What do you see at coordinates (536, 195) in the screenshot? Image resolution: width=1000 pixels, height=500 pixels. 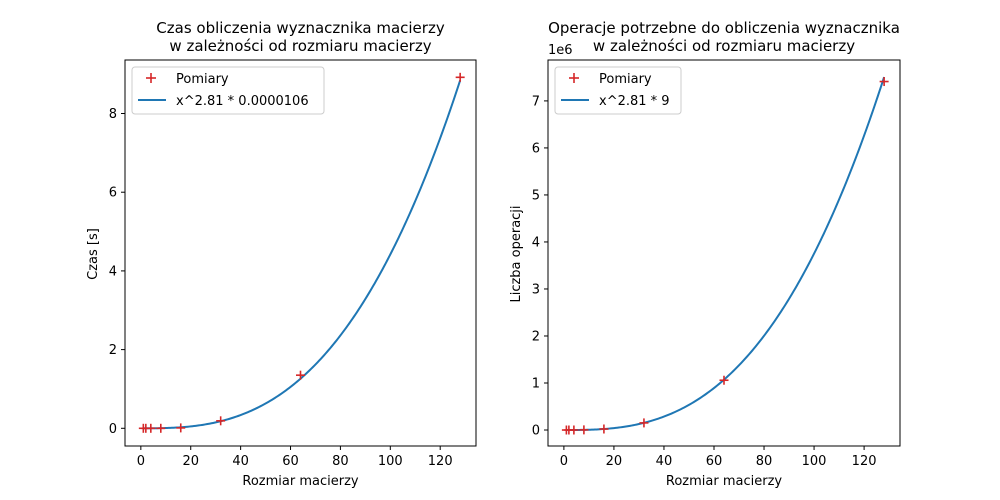 I see `y-tick-label: 5` at bounding box center [536, 195].